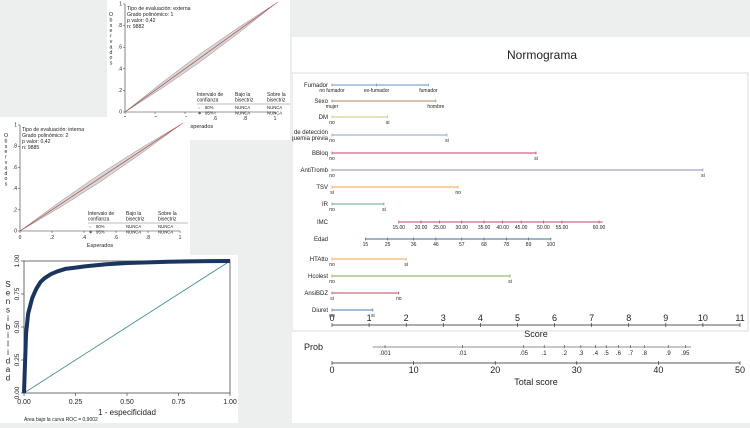 This screenshot has width=750, height=428. Describe the element at coordinates (100, 232) in the screenshot. I see `table-cell: 95%` at that location.